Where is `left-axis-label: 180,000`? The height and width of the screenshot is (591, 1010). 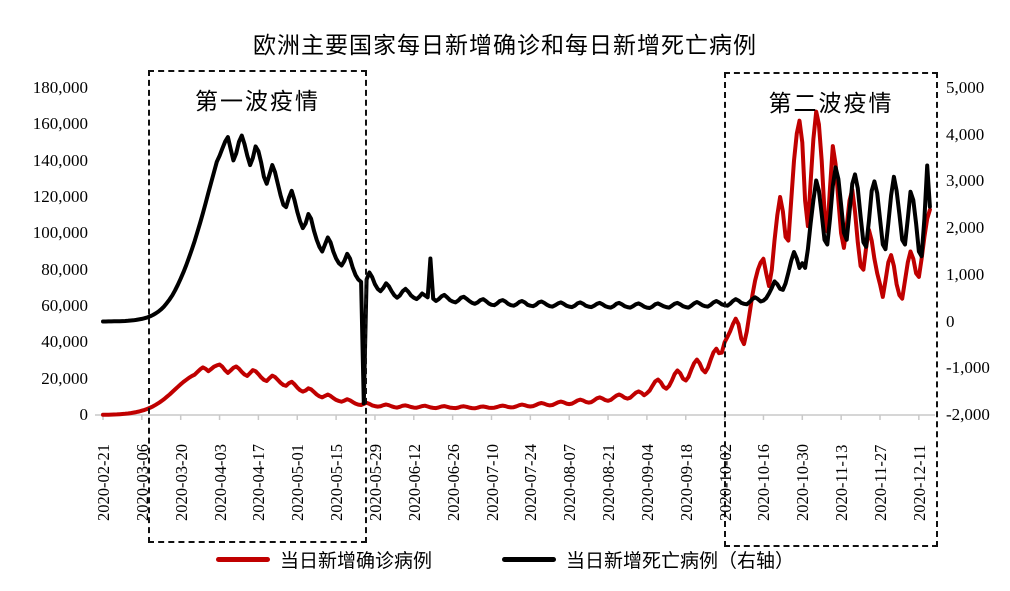
left-axis-label: 180,000 is located at coordinates (60, 87).